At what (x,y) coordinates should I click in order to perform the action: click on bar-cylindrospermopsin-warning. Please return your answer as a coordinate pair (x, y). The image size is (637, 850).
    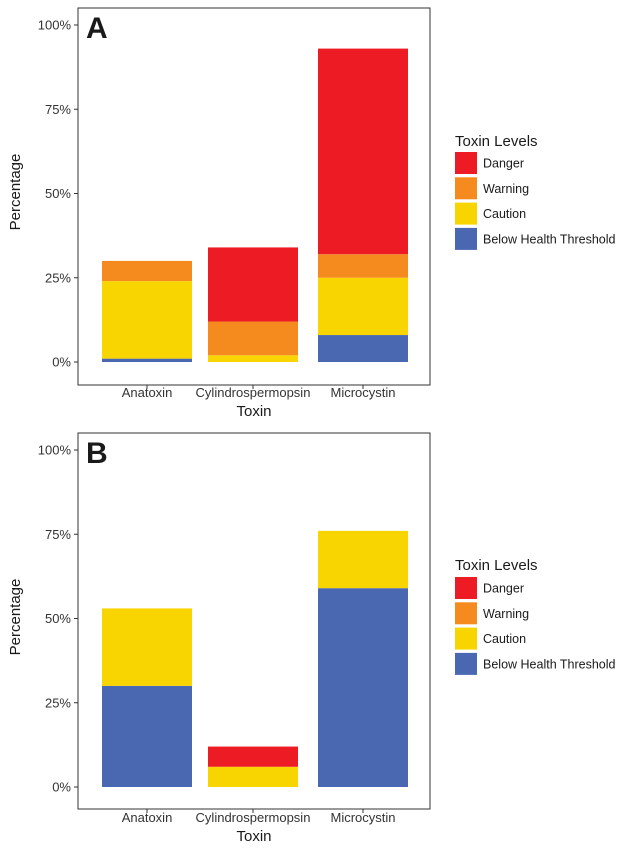
    Looking at the image, I should click on (253, 338).